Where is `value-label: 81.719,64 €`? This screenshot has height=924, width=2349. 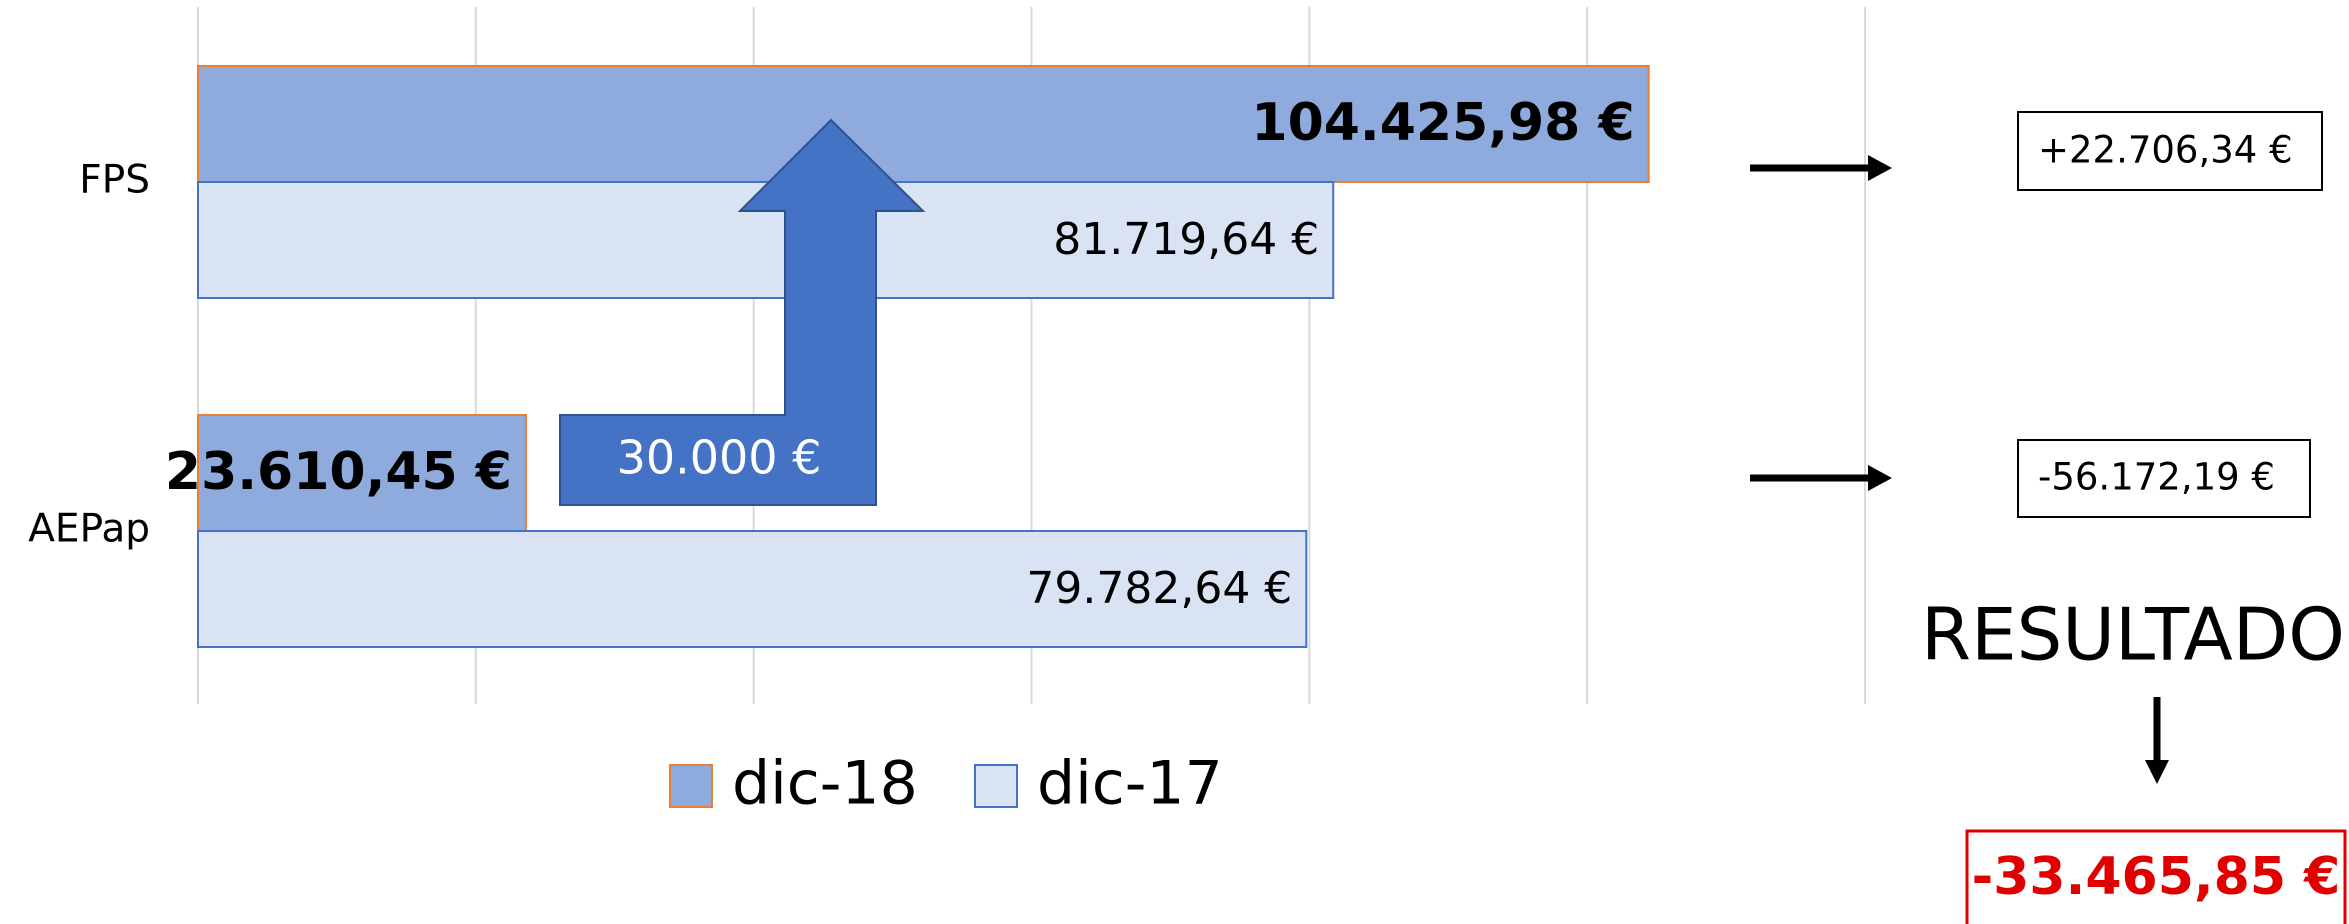 value-label: 81.719,64 € is located at coordinates (1186, 239).